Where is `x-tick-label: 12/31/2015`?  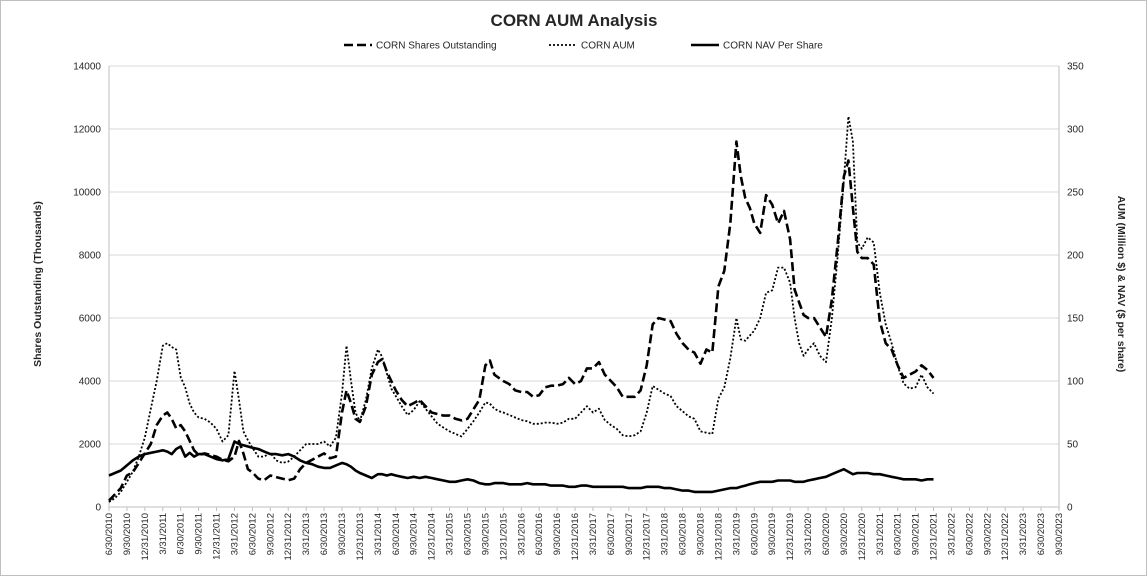
x-tick-label: 12/31/2015 is located at coordinates (503, 537).